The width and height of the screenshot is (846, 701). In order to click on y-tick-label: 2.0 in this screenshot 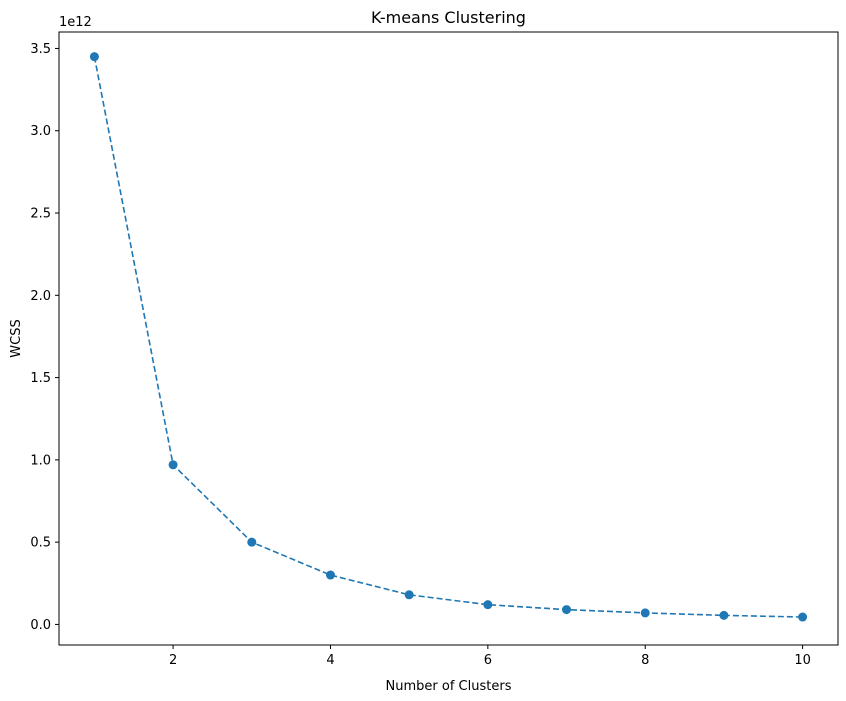, I will do `click(40, 296)`.